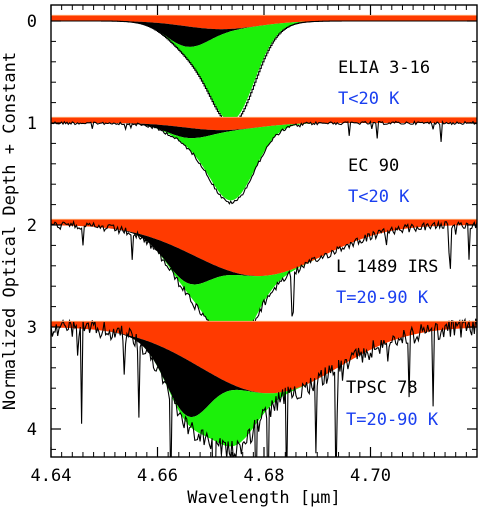  What do you see at coordinates (32, 226) in the screenshot?
I see `y-tick-label: 2` at bounding box center [32, 226].